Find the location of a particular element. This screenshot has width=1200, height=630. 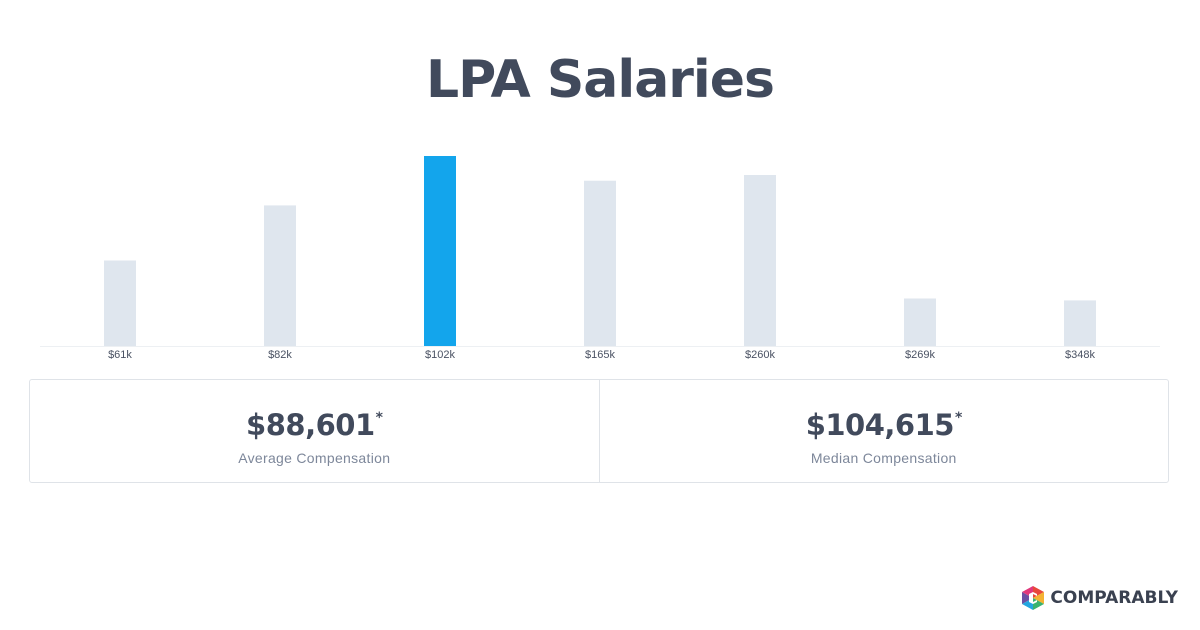

average-compensation-footnote-marker: * is located at coordinates (379, 418).